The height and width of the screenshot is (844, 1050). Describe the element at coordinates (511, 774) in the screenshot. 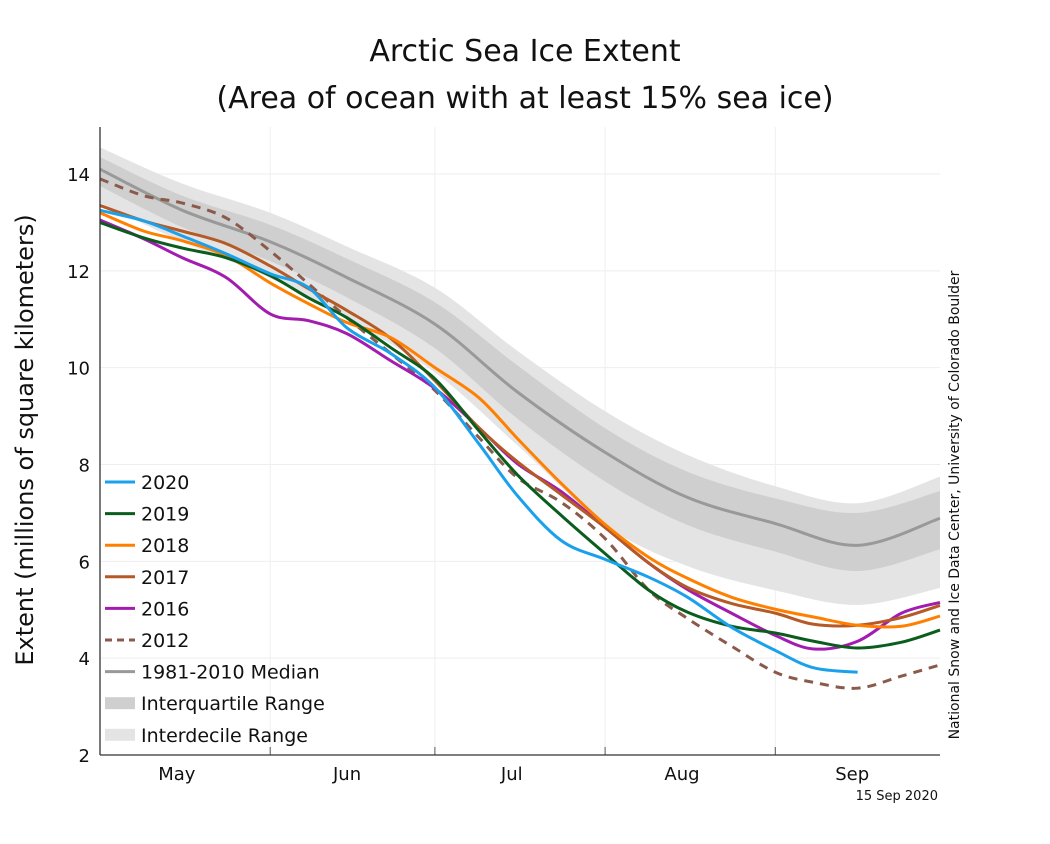

I see `x-tick-label: Jul` at that location.